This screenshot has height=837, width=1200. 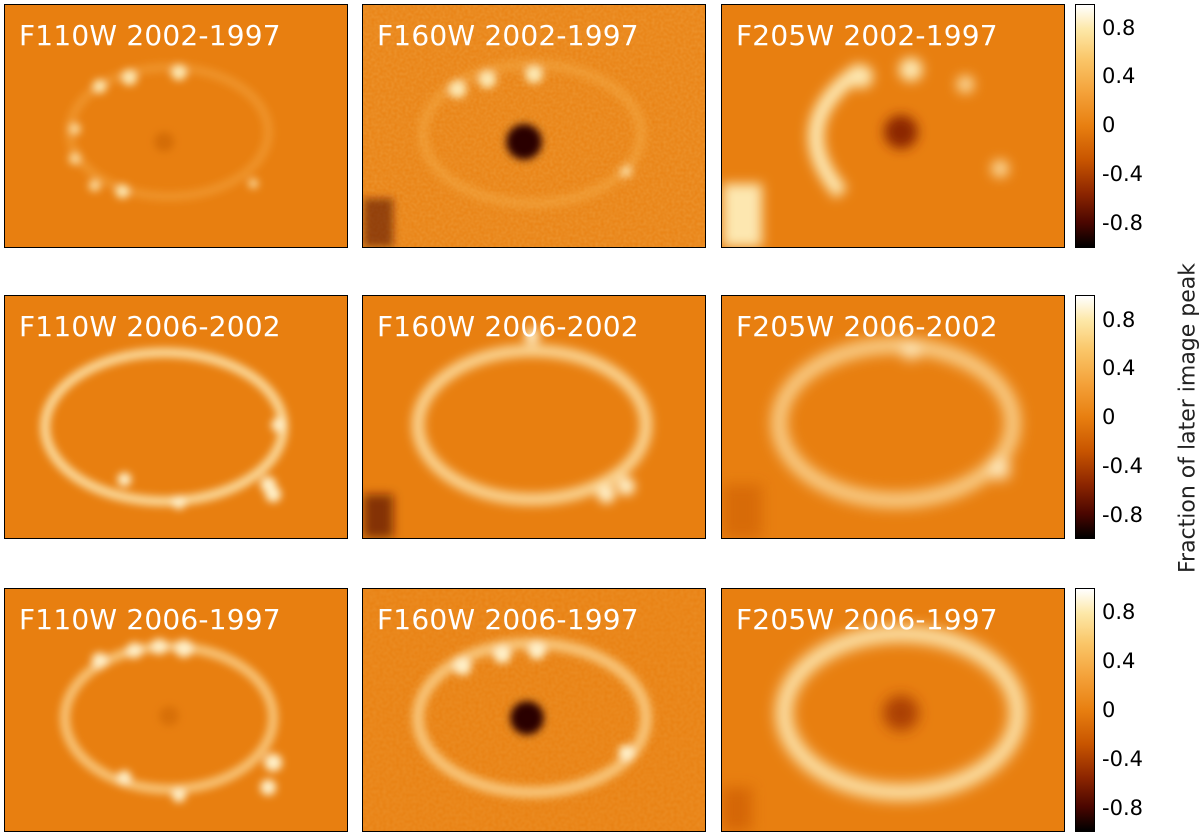 I want to click on panel-f110w-2006-1997: F110W 2006-1997, so click(x=176, y=710).